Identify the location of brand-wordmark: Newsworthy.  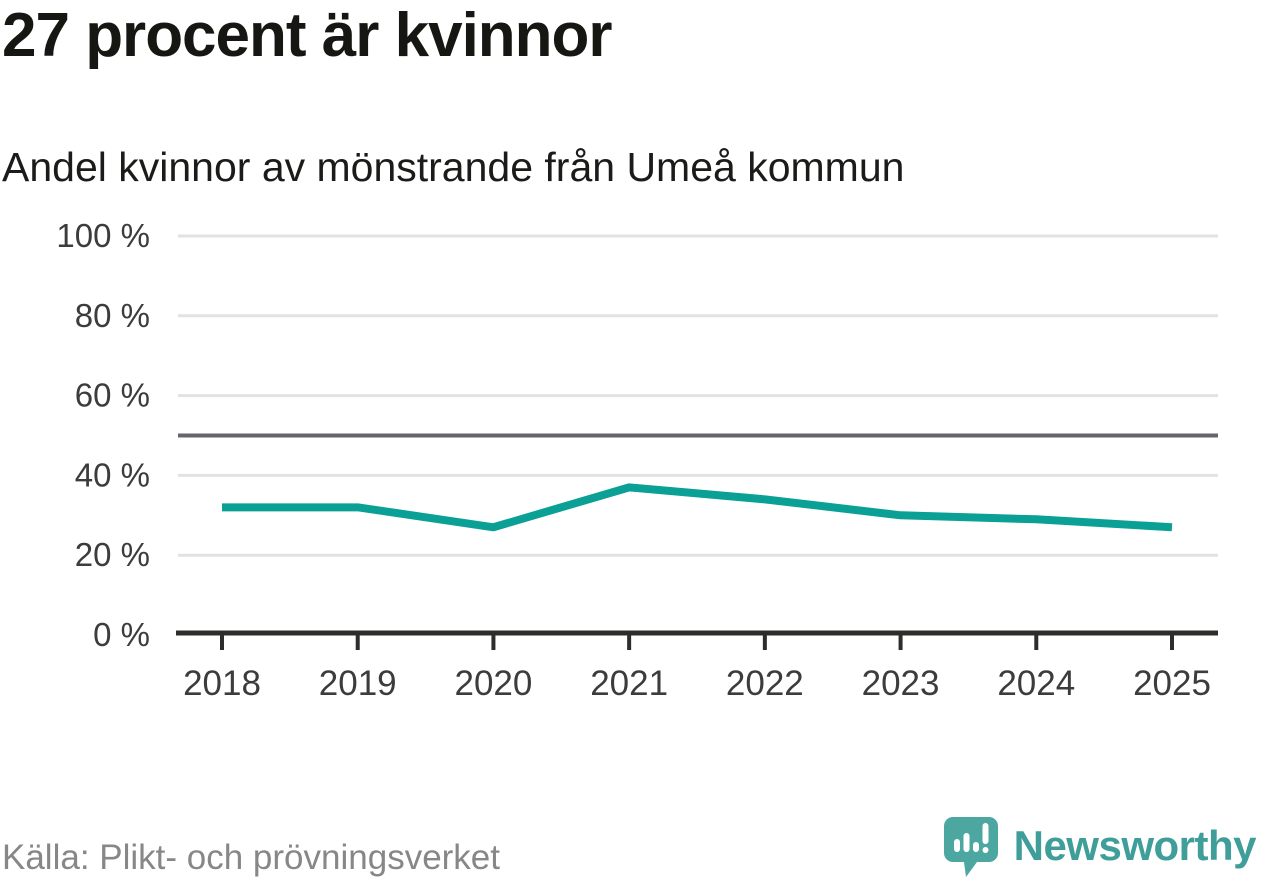
(1135, 845).